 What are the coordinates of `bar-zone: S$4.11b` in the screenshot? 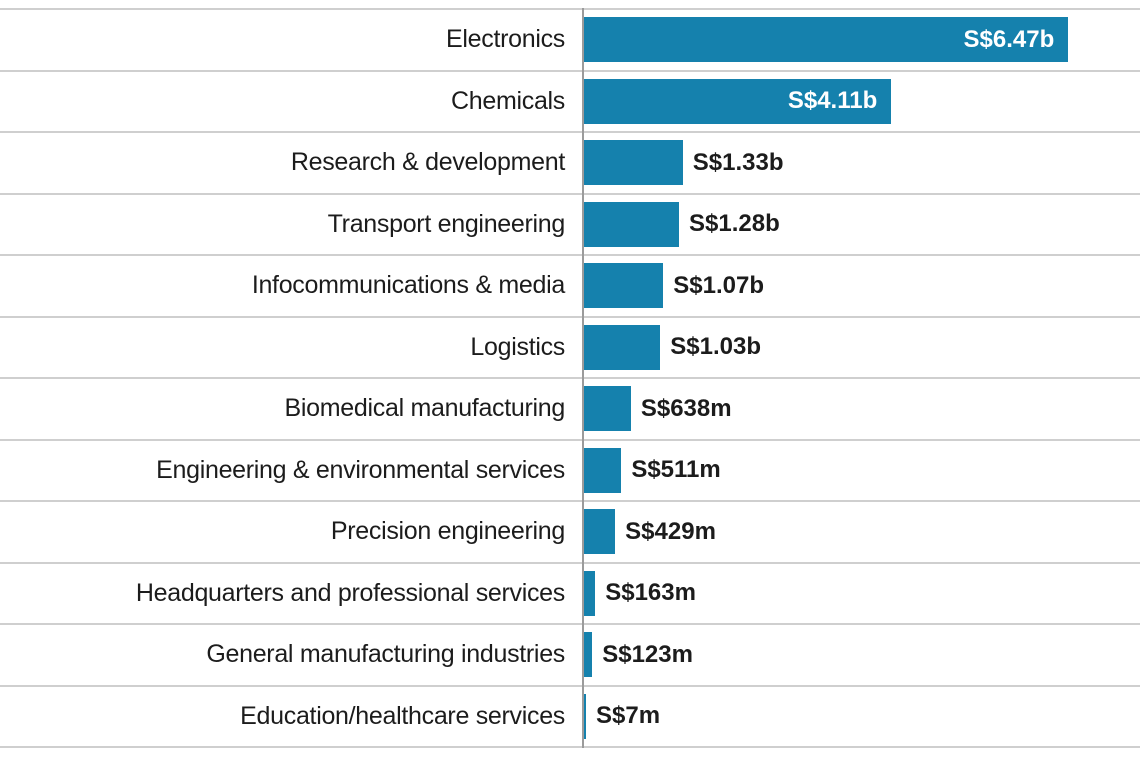 It's located at (861, 102).